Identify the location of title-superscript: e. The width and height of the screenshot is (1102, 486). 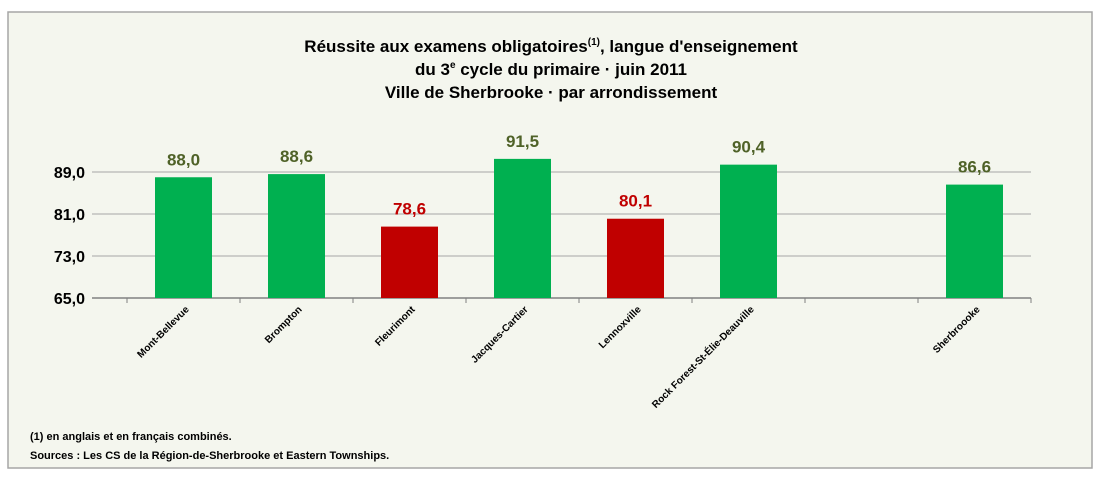
(453, 65).